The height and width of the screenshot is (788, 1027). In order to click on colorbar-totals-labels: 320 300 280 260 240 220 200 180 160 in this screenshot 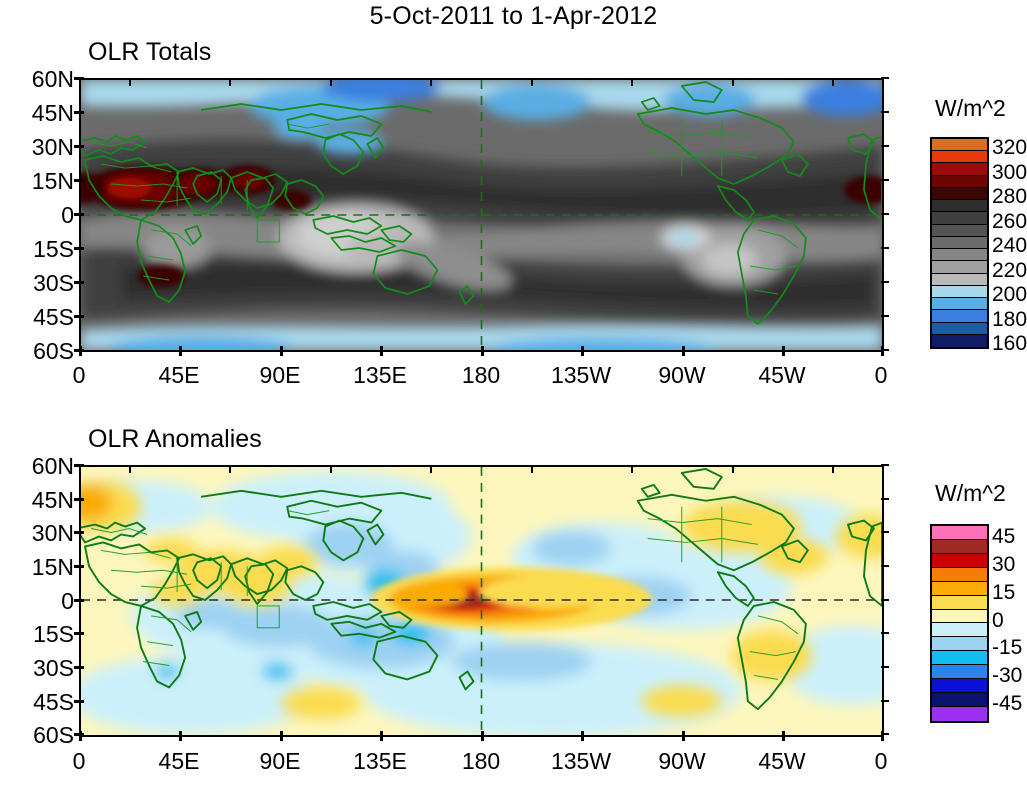, I will do `click(1009, 245)`.